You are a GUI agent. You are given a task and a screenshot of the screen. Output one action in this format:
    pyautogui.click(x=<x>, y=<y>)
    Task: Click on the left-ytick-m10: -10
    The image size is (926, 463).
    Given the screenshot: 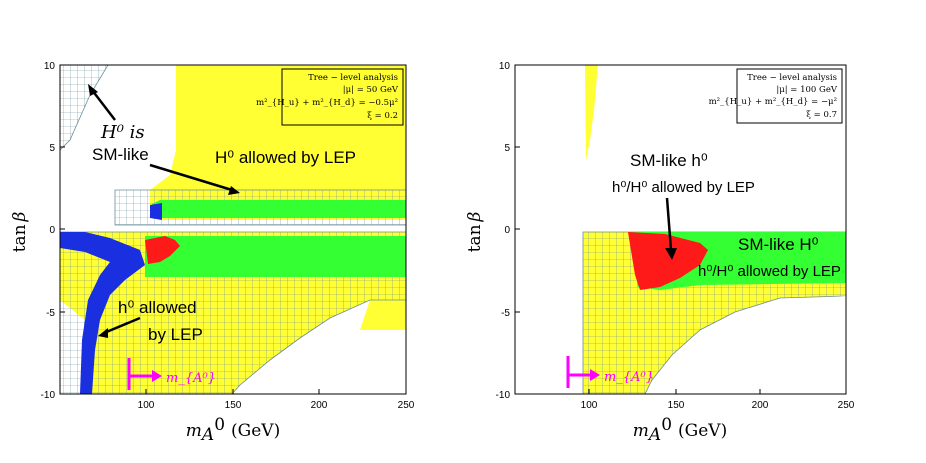 What is the action you would take?
    pyautogui.click(x=48, y=395)
    